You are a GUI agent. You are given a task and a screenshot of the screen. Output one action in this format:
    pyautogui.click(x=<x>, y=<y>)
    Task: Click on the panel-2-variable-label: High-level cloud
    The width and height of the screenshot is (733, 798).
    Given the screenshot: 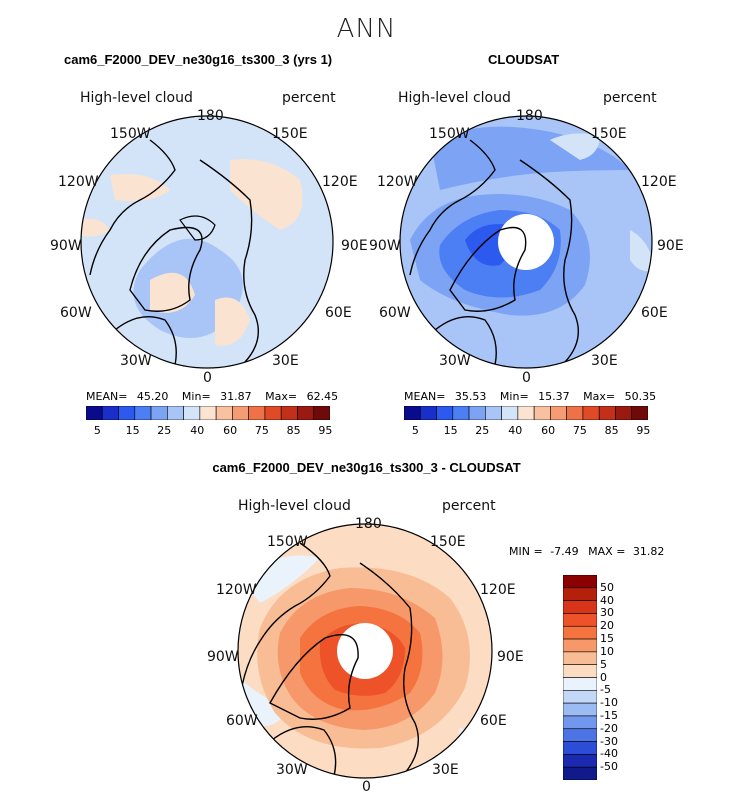 What is the action you would take?
    pyautogui.click(x=454, y=98)
    